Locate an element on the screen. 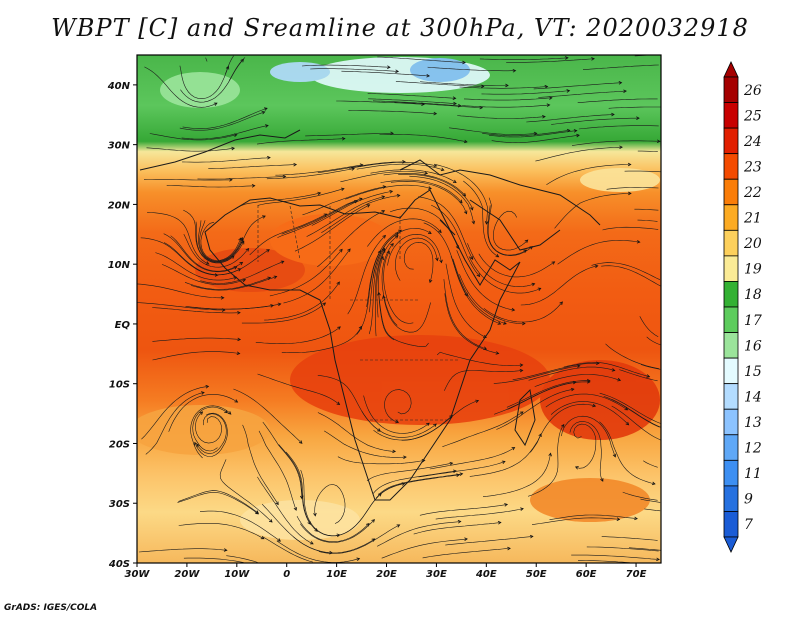 This screenshot has height=618, width=800. lon-label: 30W is located at coordinates (138, 574).